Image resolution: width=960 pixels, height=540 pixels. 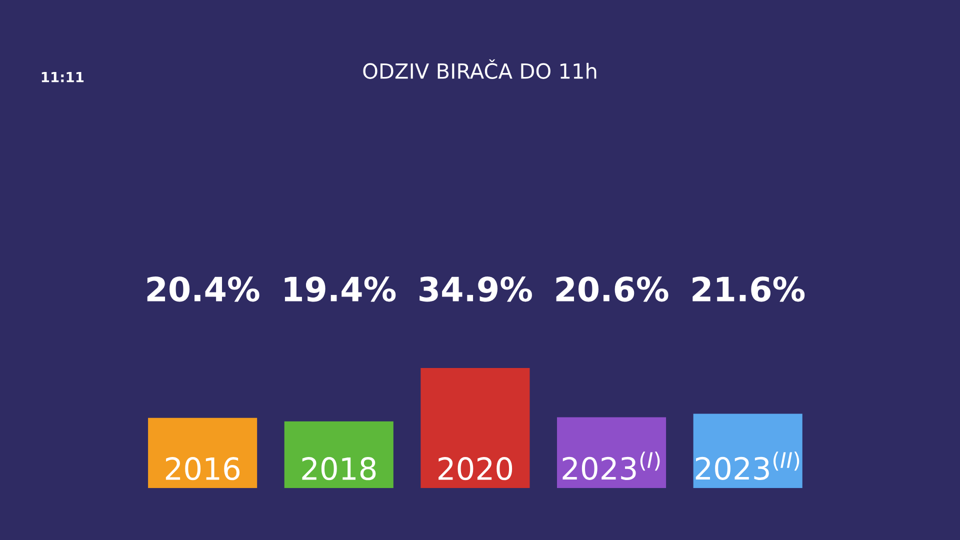 What do you see at coordinates (340, 289) in the screenshot?
I see `data-label: 19.4%` at bounding box center [340, 289].